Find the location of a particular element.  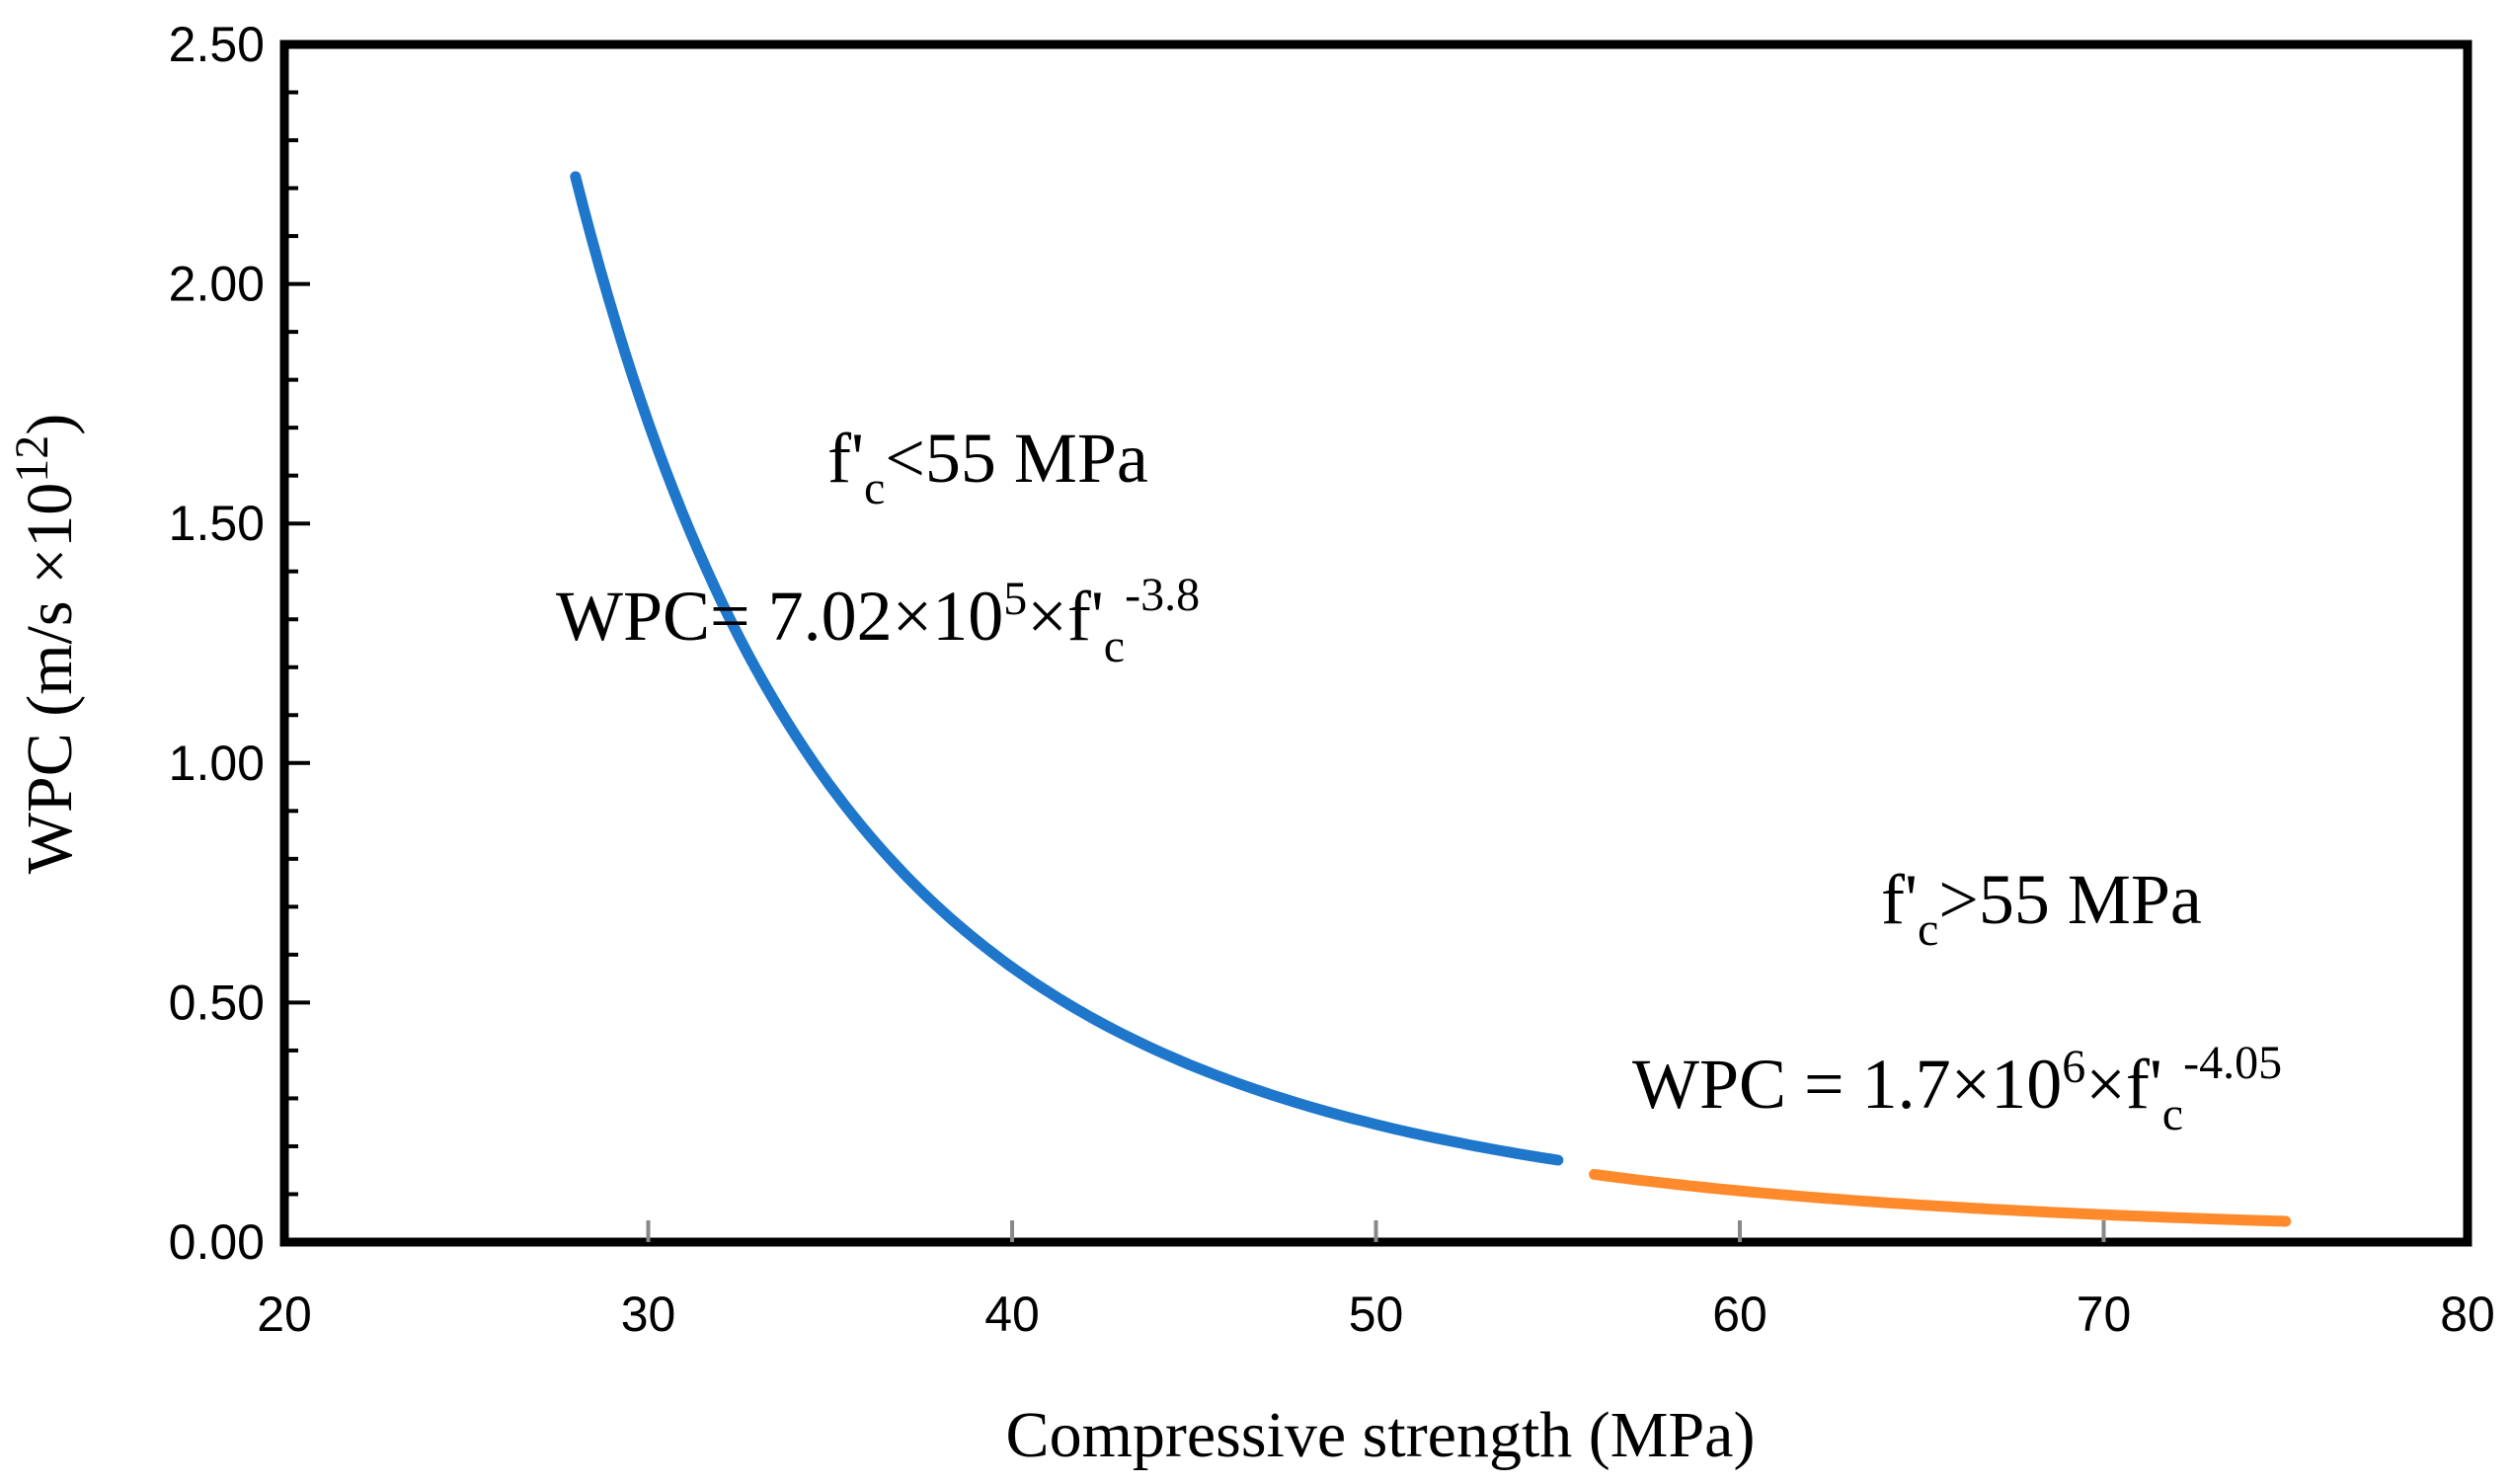

y-axis-tick-labels: 0.00 0.50 1.00 1.50 2.00 2.50 is located at coordinates (217, 643).